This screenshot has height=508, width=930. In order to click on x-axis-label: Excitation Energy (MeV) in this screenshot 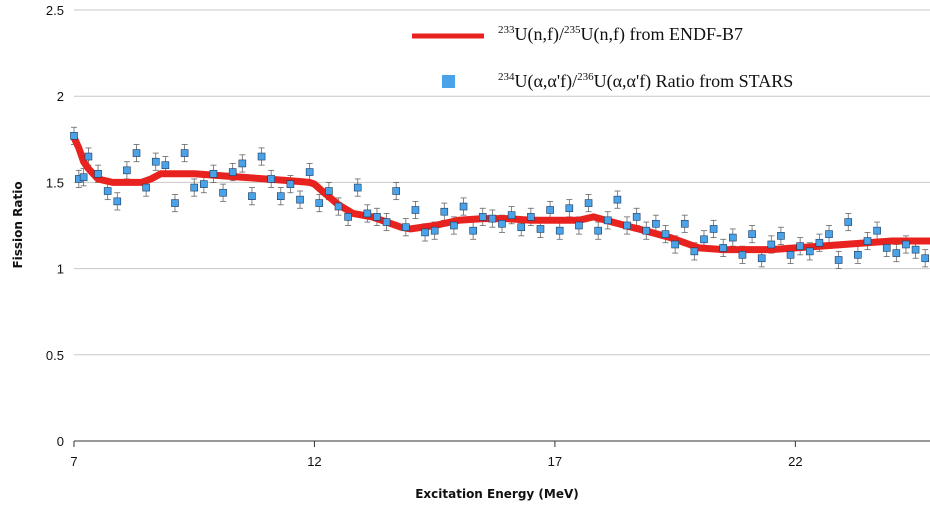, I will do `click(497, 494)`.